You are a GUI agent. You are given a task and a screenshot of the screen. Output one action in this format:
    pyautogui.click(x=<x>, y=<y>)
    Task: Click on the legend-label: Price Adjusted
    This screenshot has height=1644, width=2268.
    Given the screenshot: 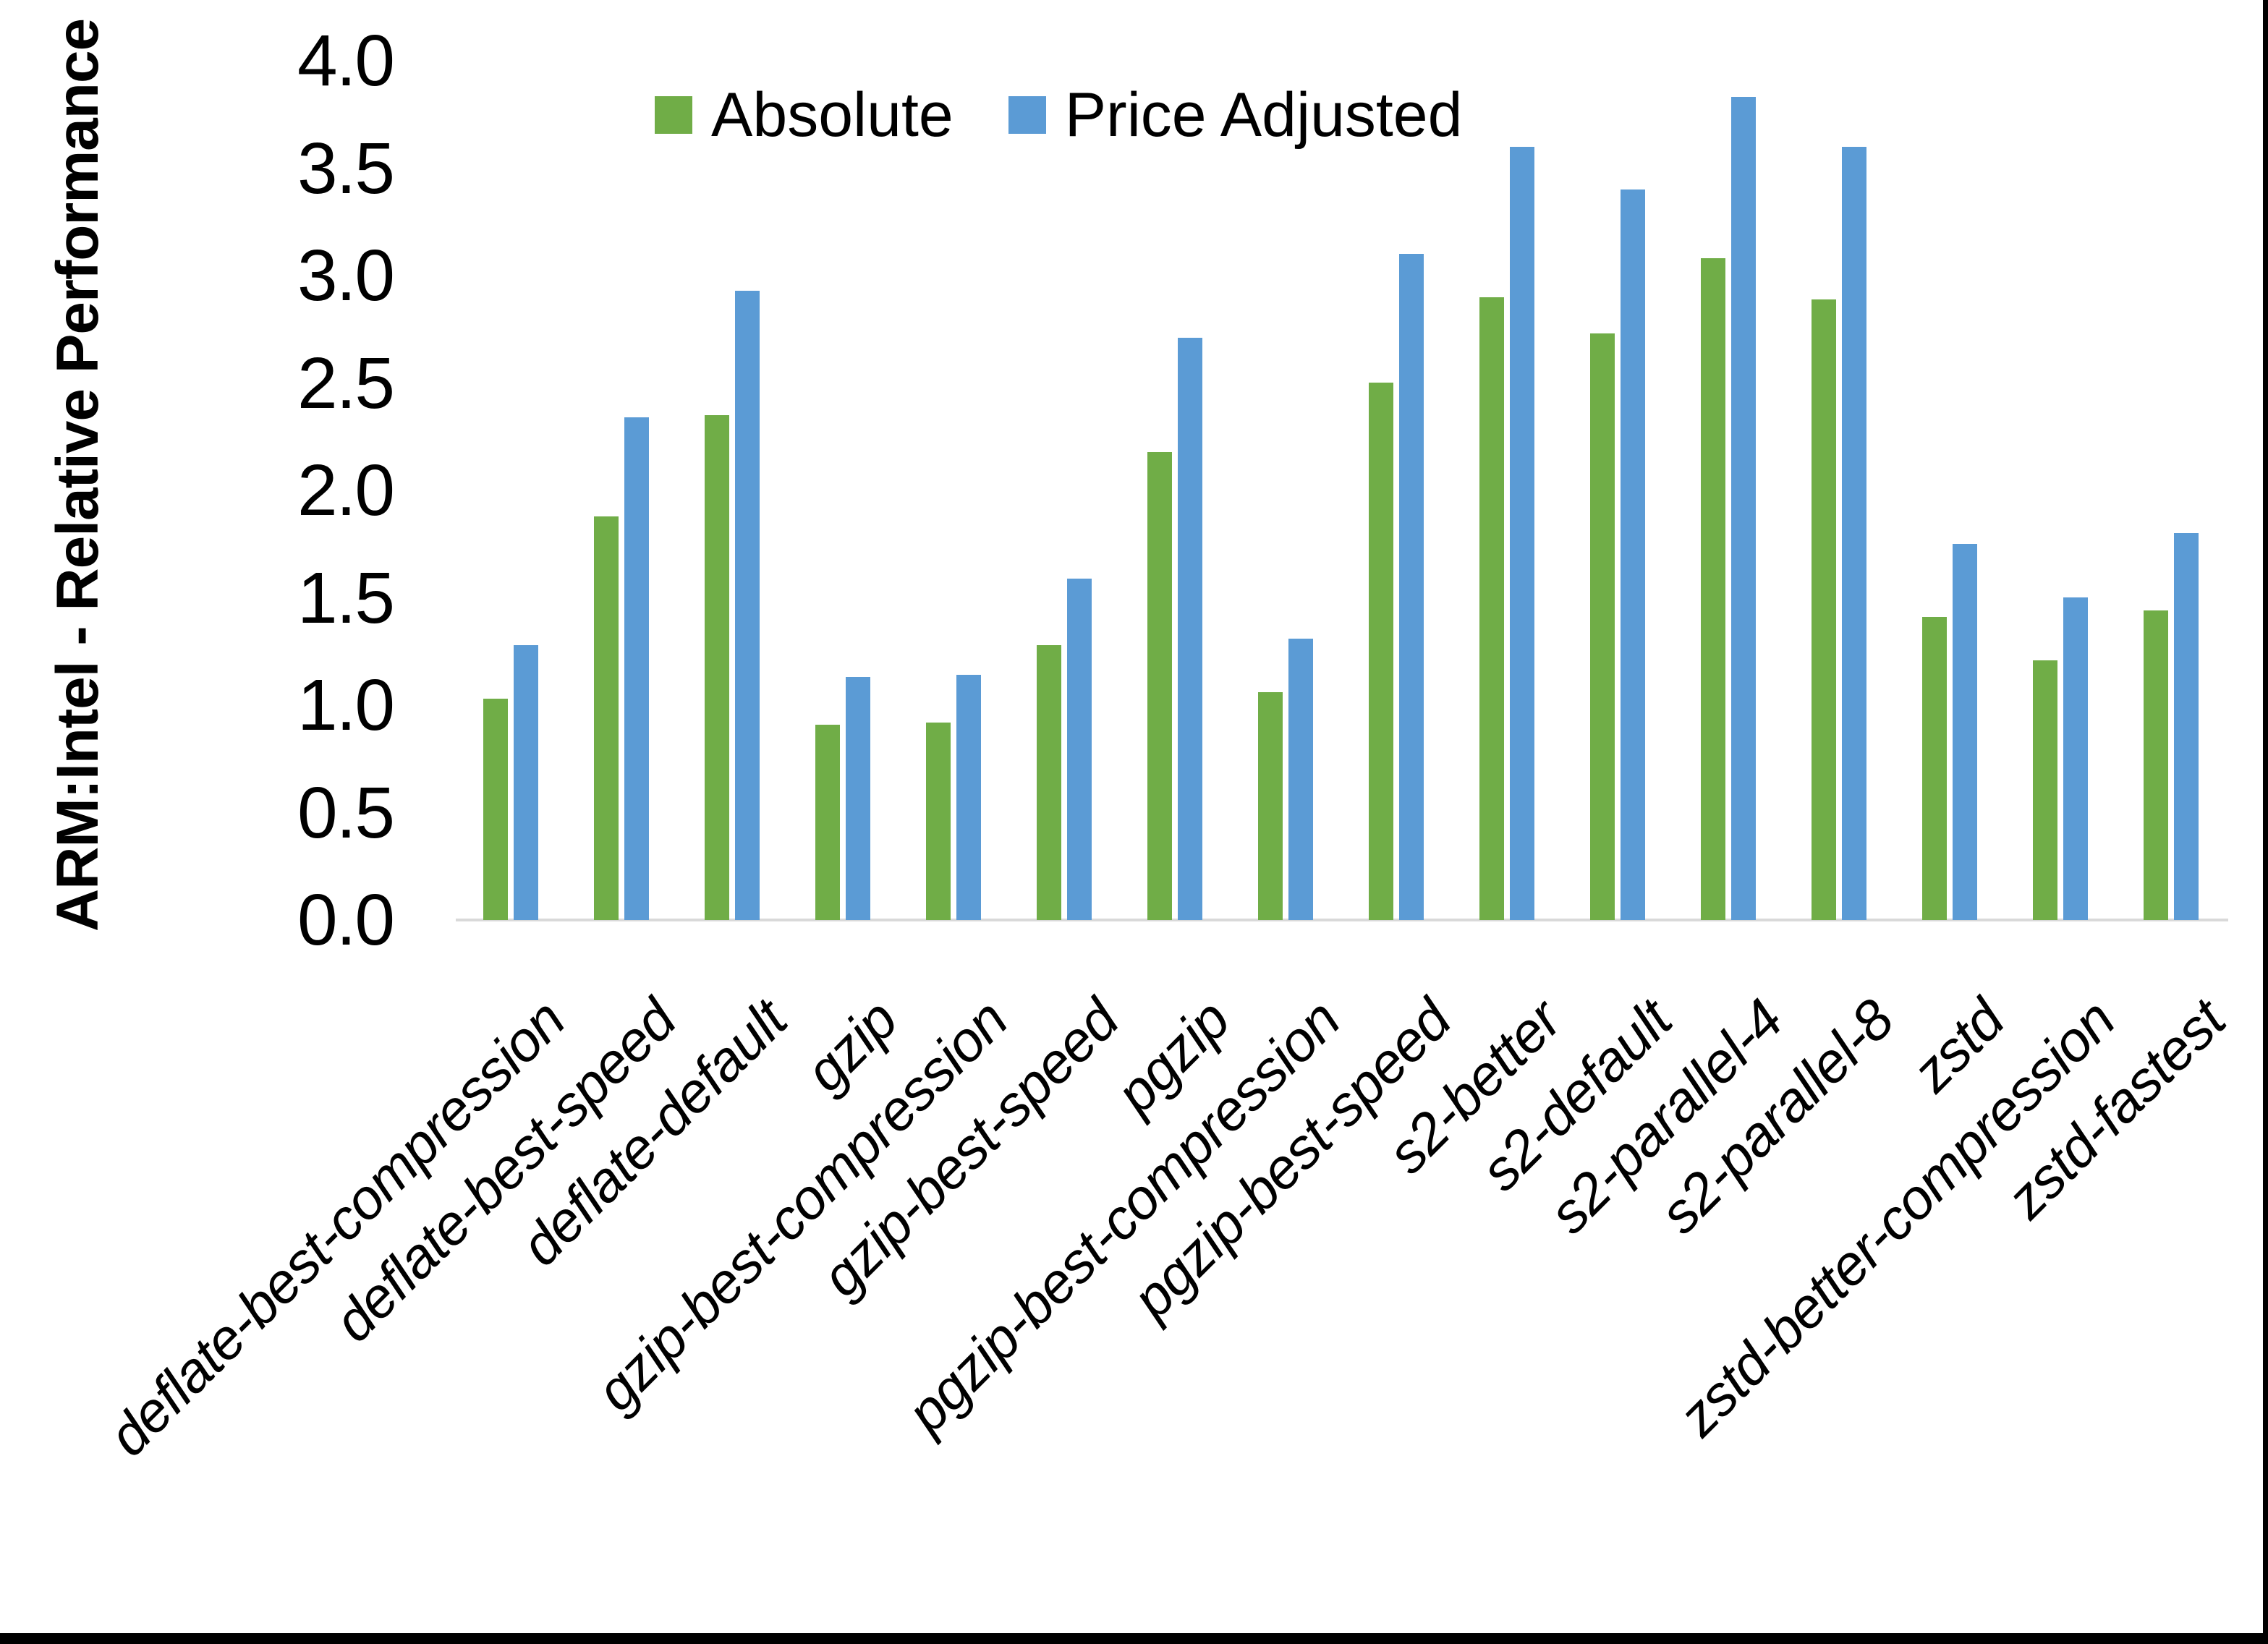 What is the action you would take?
    pyautogui.click(x=1263, y=115)
    